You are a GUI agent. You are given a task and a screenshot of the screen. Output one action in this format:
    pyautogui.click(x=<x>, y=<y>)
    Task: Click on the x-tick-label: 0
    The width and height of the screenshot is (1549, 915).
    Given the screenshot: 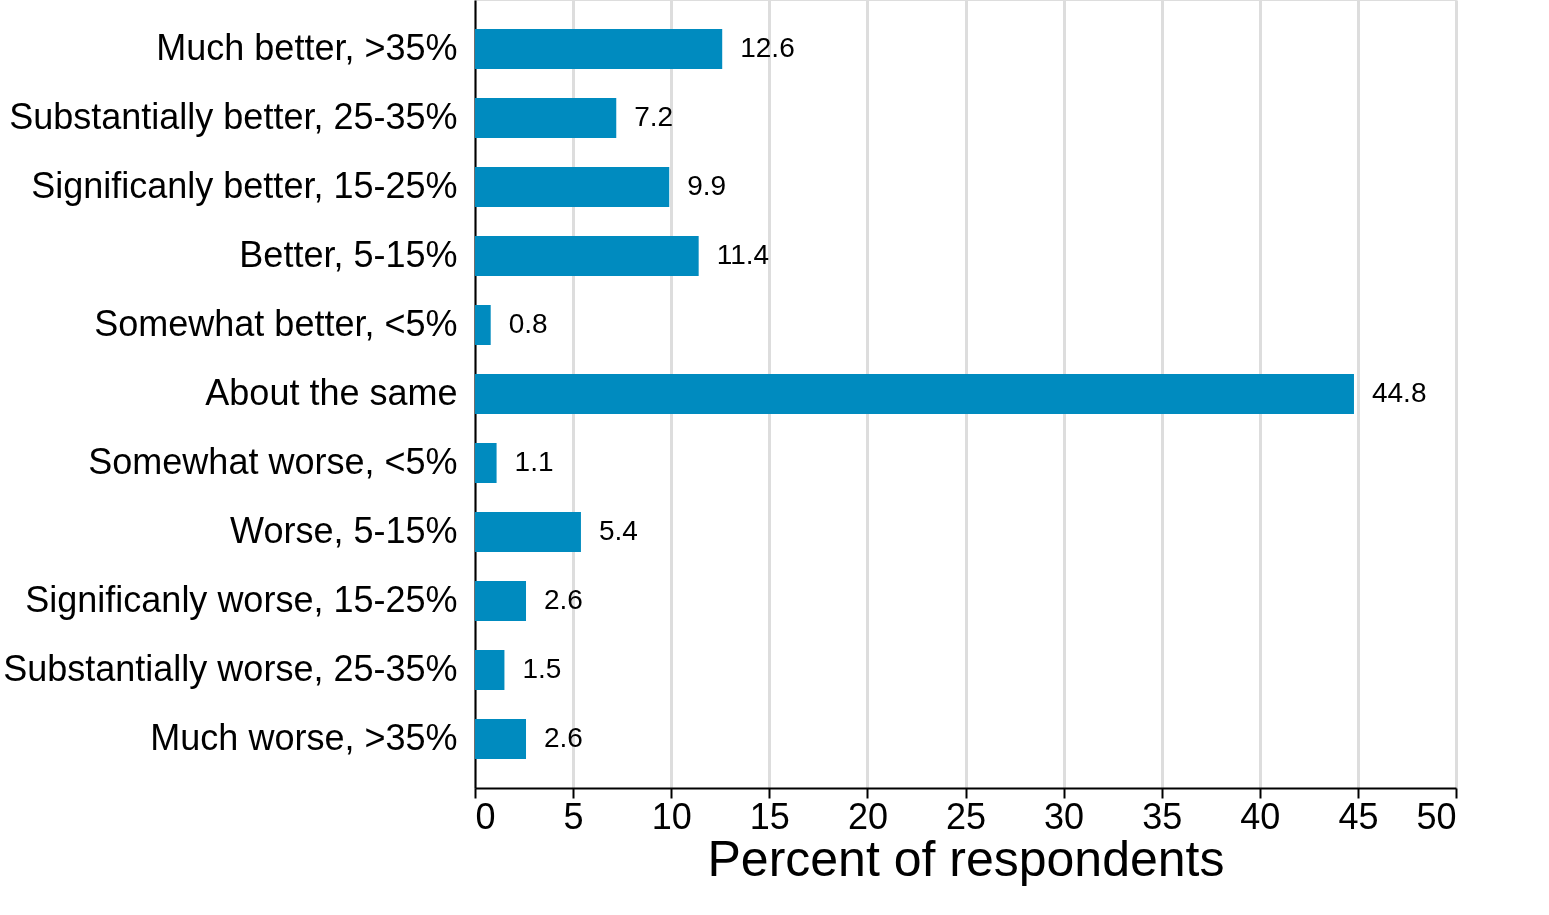 What is the action you would take?
    pyautogui.click(x=485, y=816)
    